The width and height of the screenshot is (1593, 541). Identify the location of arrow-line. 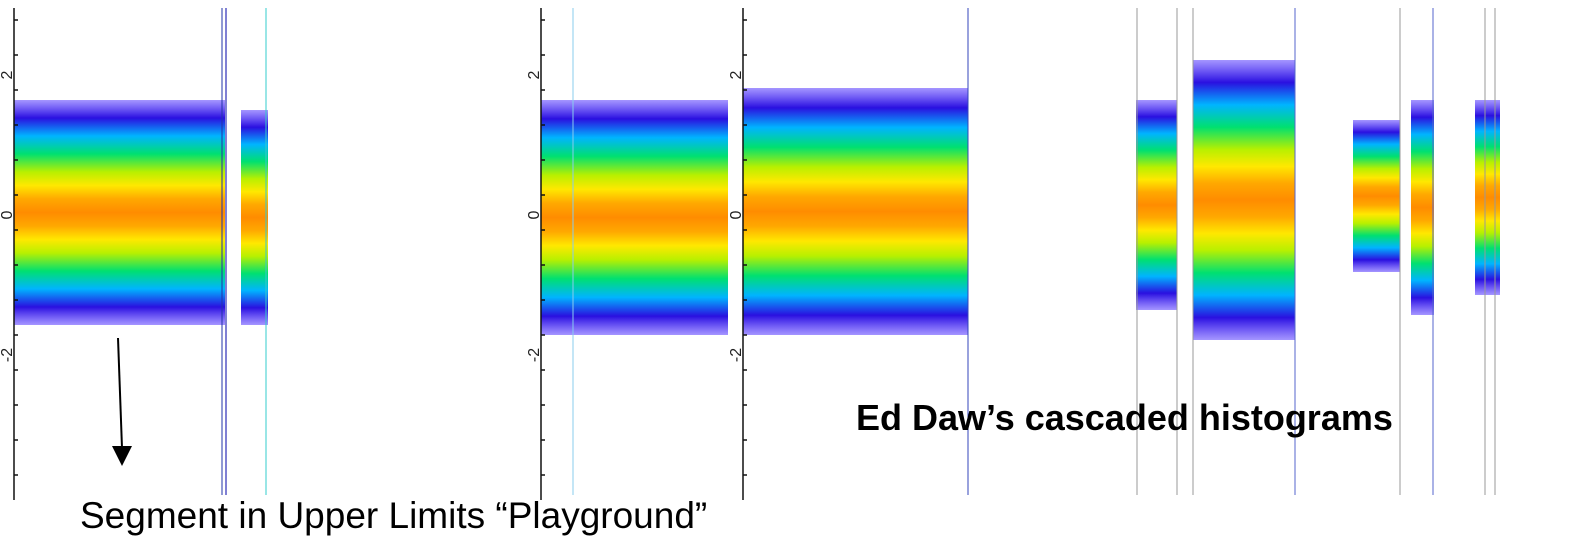
(120, 393).